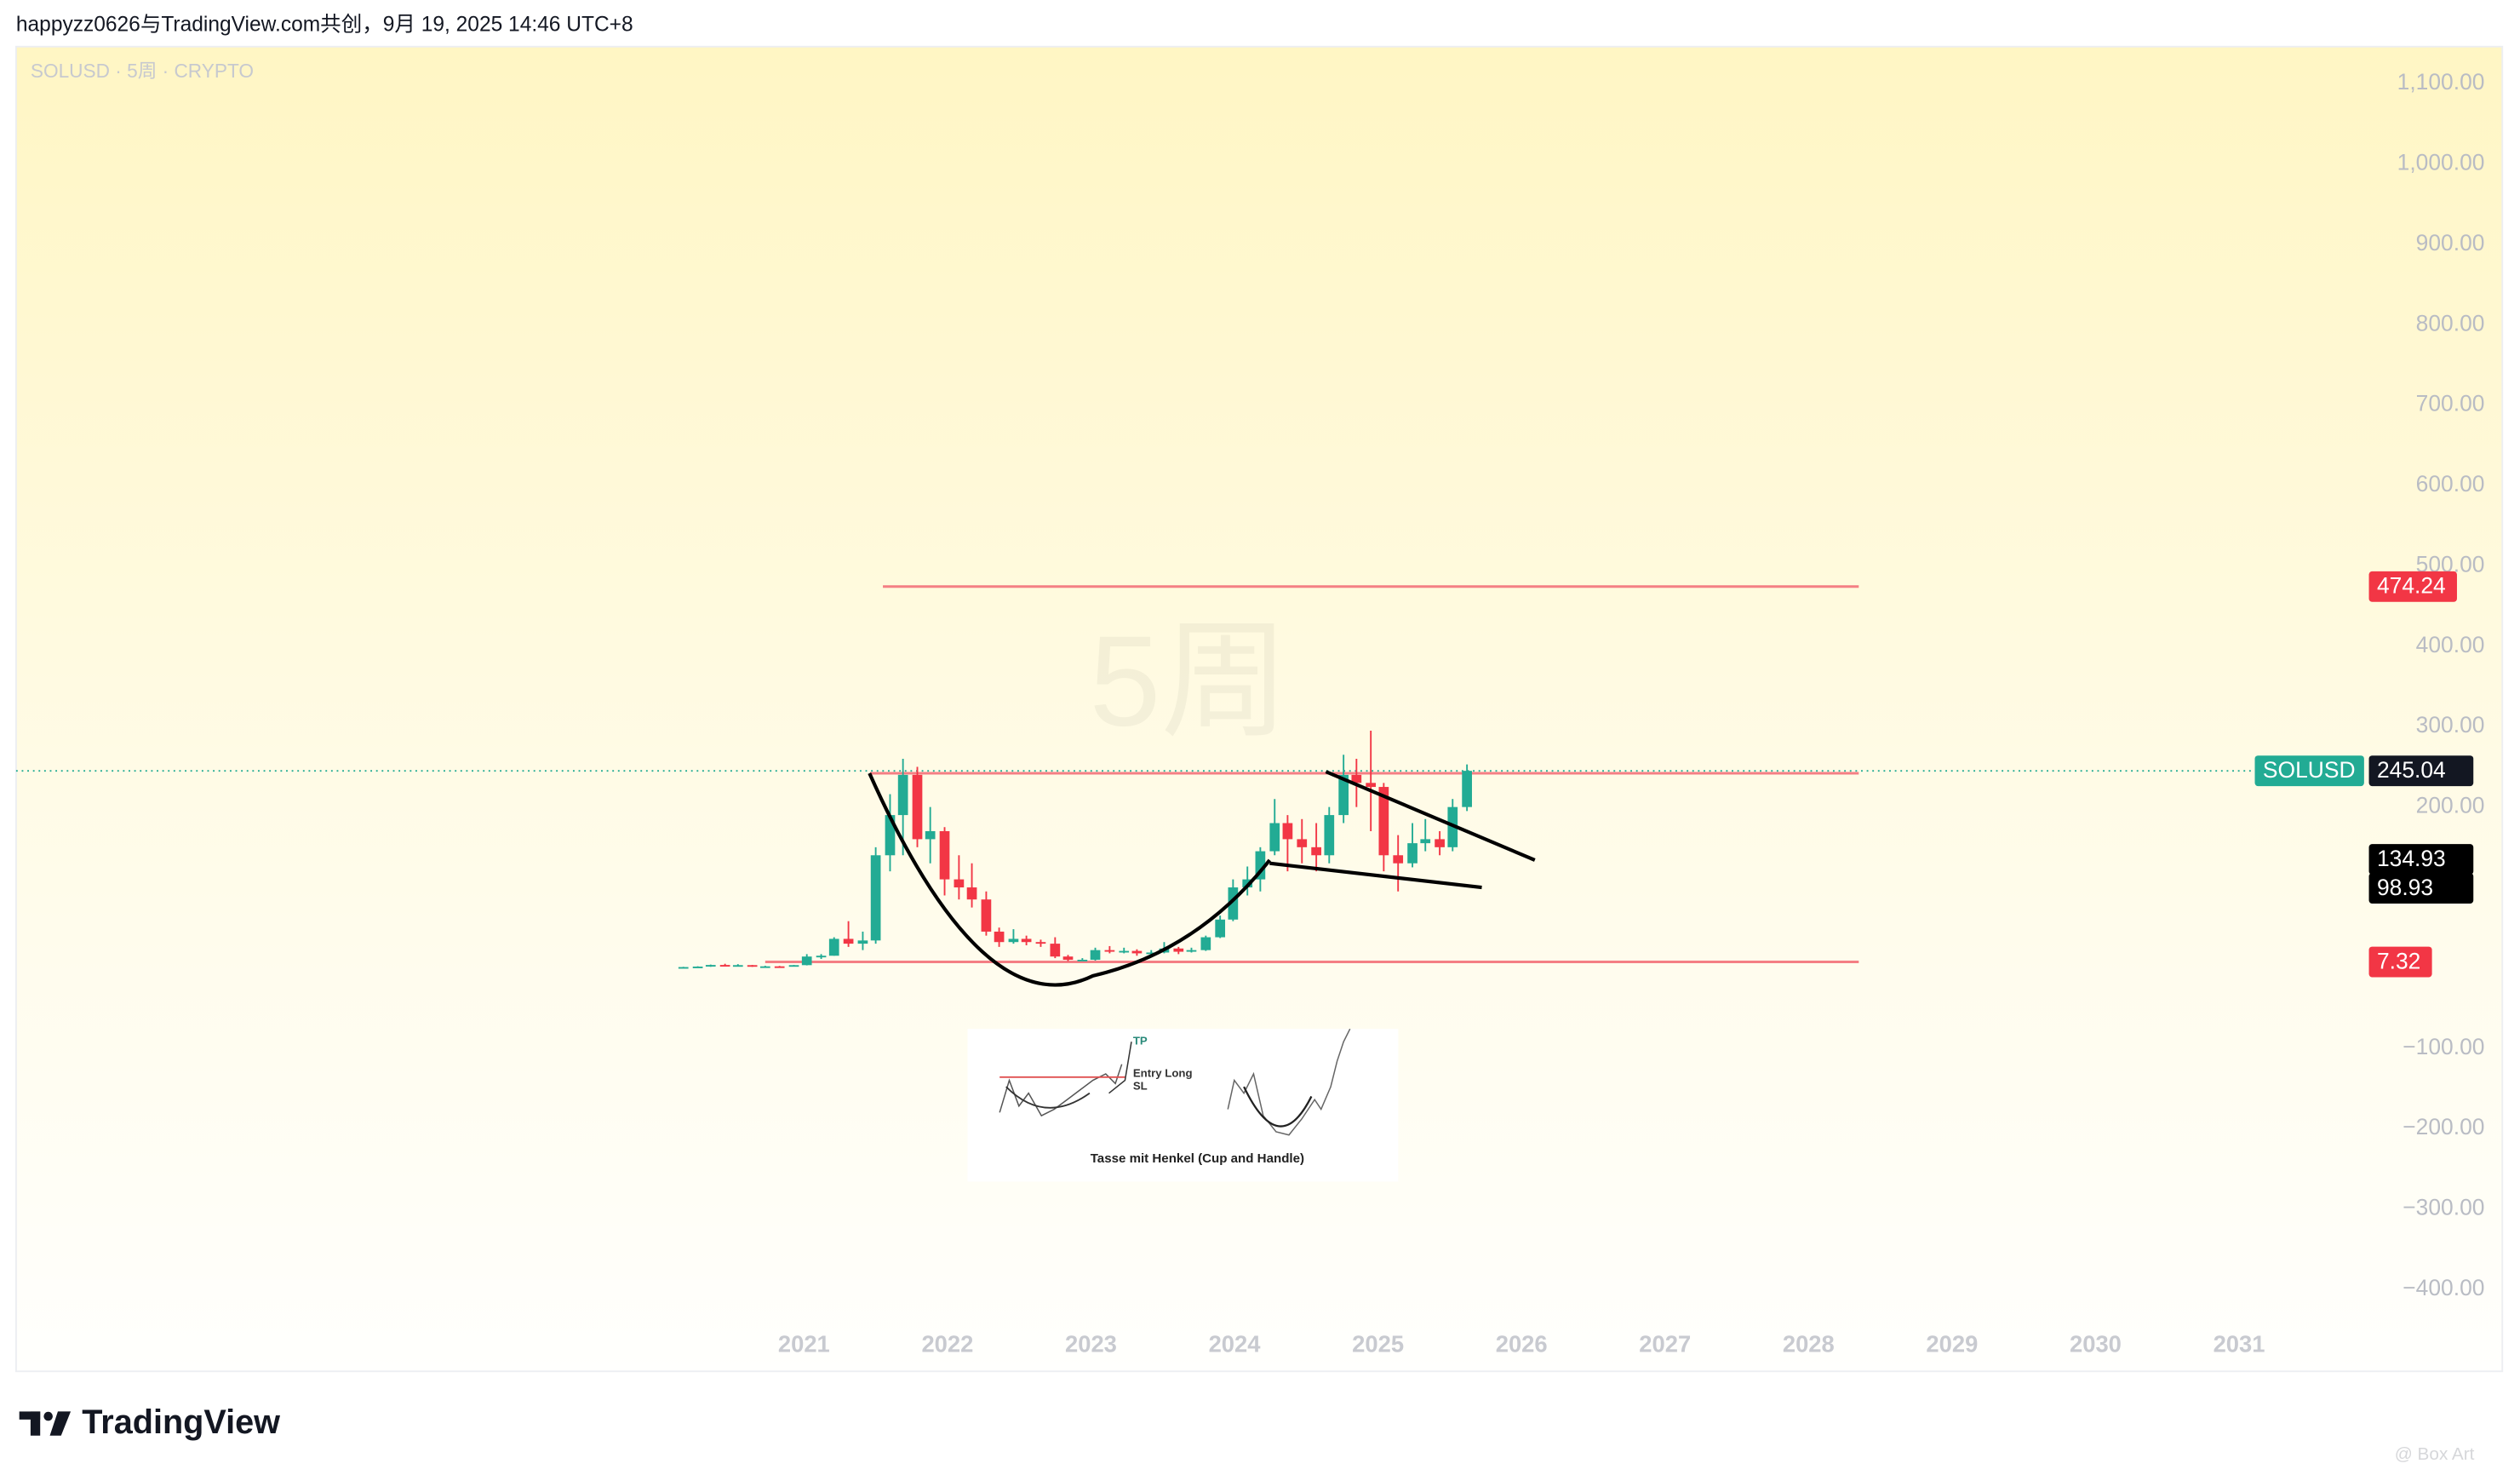 This screenshot has height=1475, width=2520. Describe the element at coordinates (1952, 1343) in the screenshot. I see `x-tick-label: 2029` at that location.